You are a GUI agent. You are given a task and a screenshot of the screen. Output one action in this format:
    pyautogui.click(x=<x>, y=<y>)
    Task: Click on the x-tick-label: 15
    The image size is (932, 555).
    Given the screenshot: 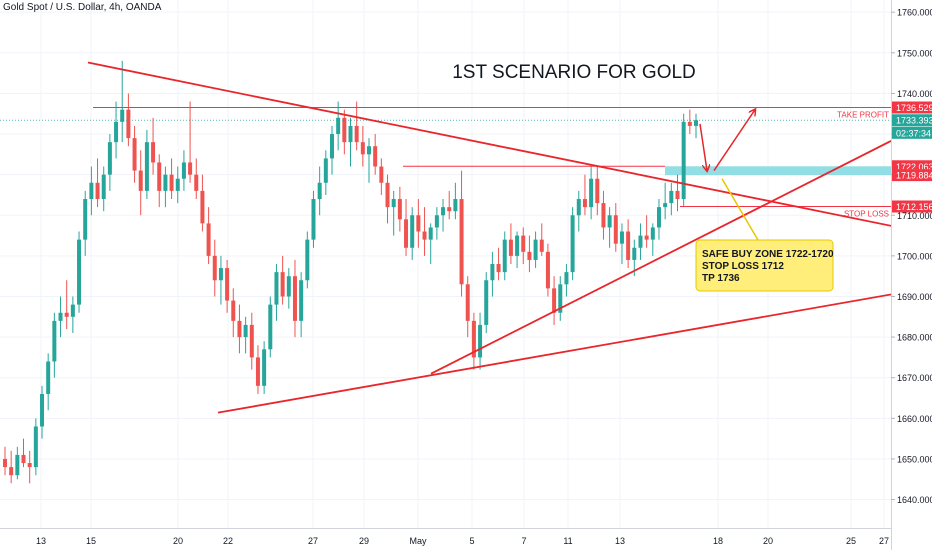 What is the action you would take?
    pyautogui.click(x=91, y=541)
    